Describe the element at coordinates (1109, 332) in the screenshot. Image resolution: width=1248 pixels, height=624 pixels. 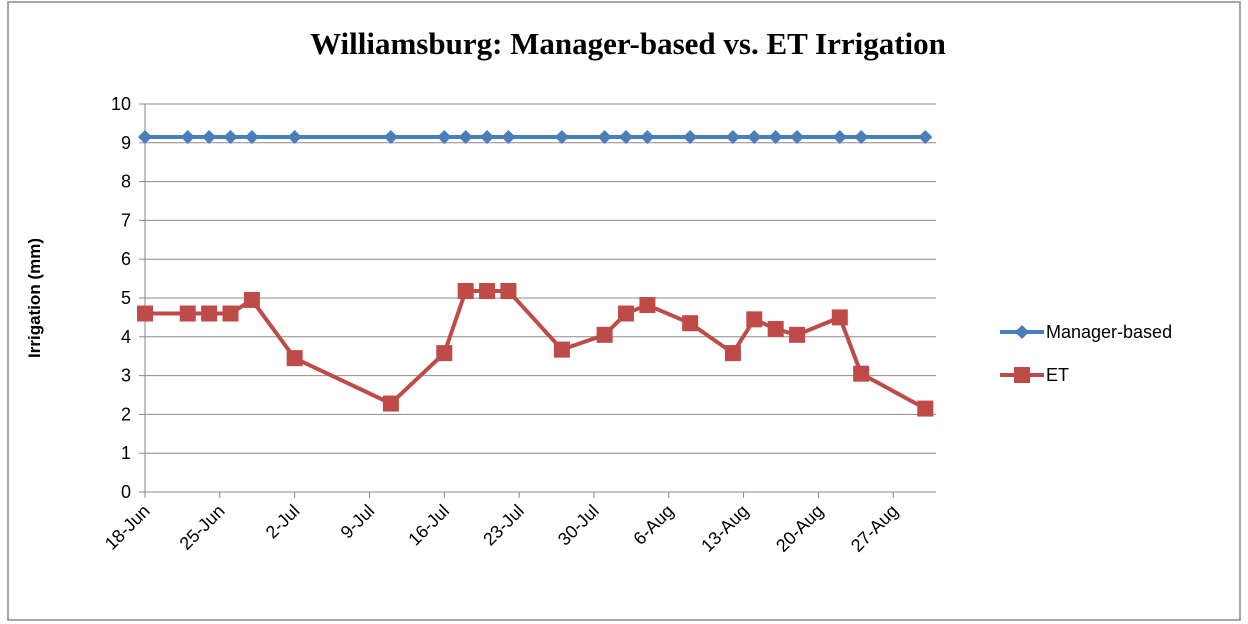
I see `legend-label: Manager-based` at that location.